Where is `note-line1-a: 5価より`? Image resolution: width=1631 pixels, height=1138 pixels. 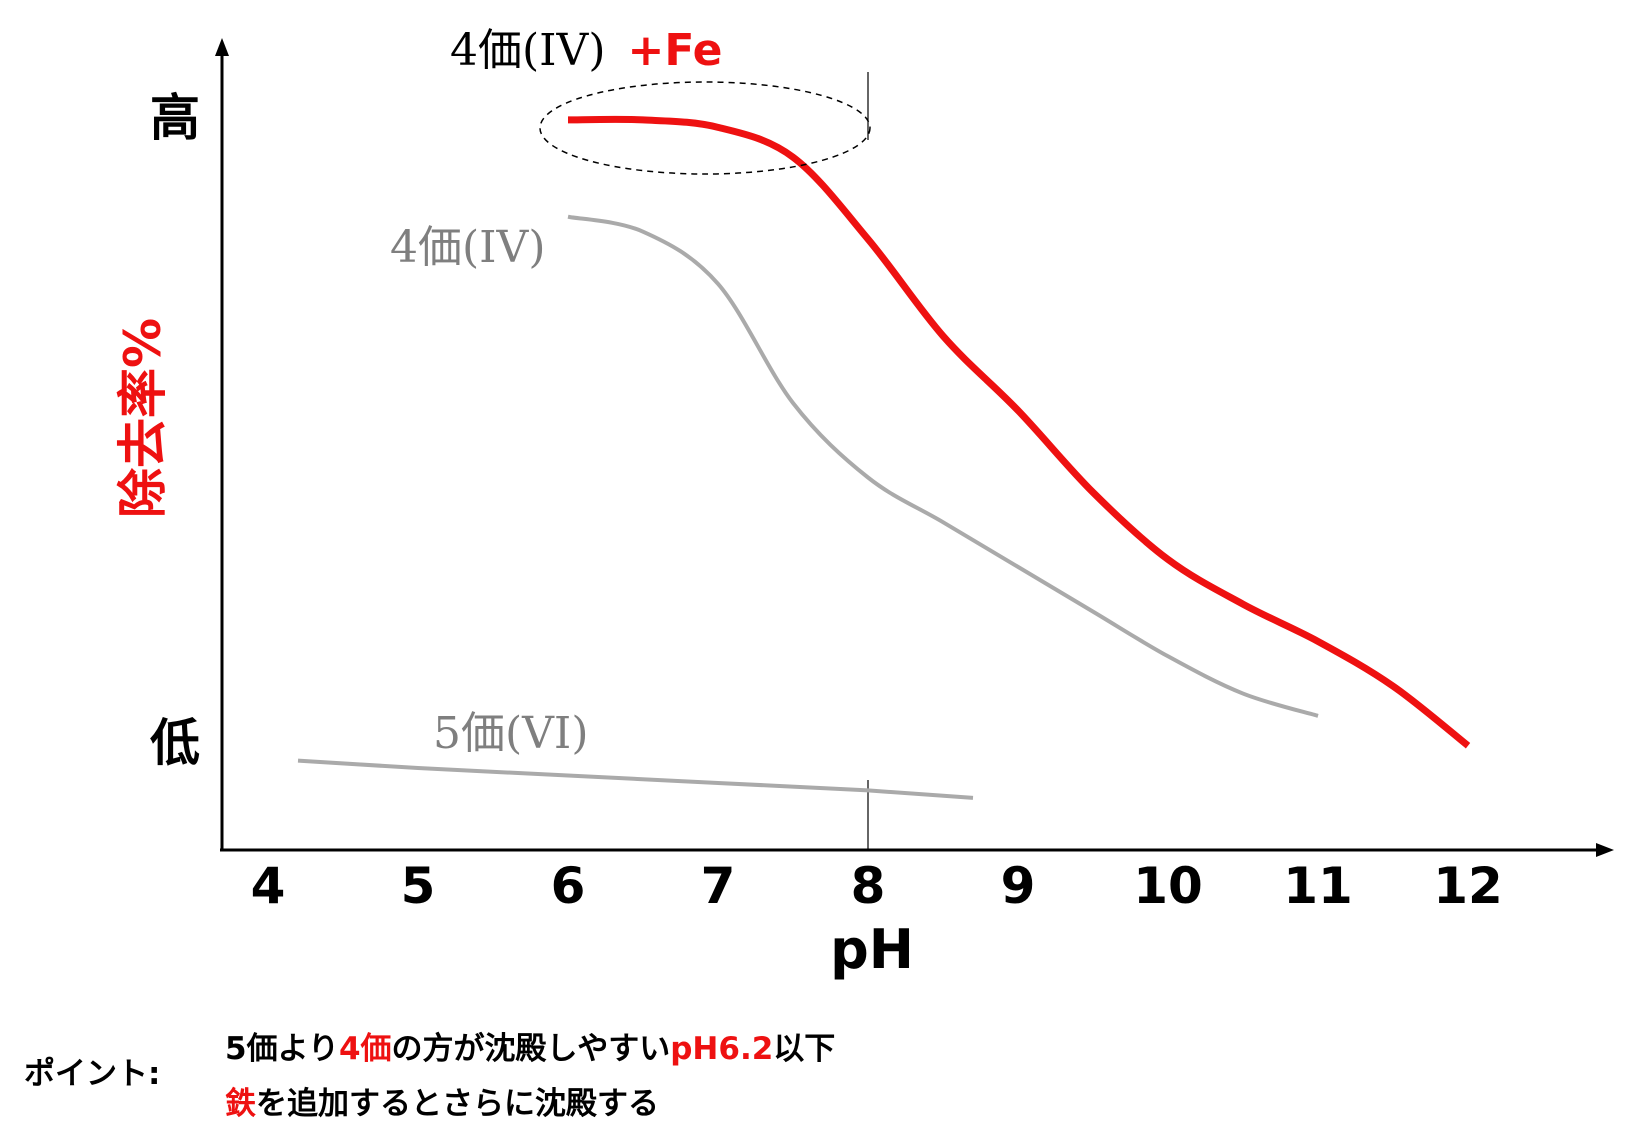
note-line1-a: 5価より is located at coordinates (282, 1049).